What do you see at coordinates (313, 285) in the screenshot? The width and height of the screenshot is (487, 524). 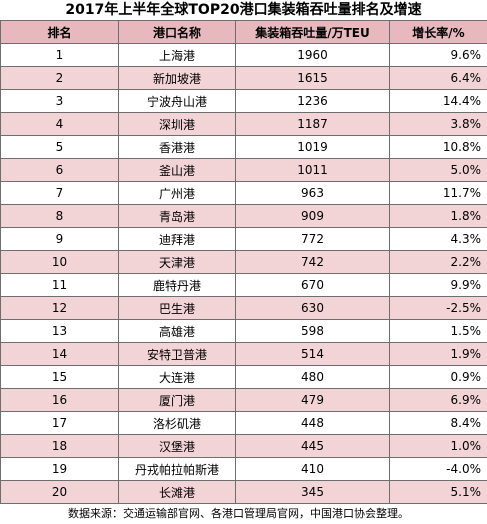 I see `throughput-cell: 670` at bounding box center [313, 285].